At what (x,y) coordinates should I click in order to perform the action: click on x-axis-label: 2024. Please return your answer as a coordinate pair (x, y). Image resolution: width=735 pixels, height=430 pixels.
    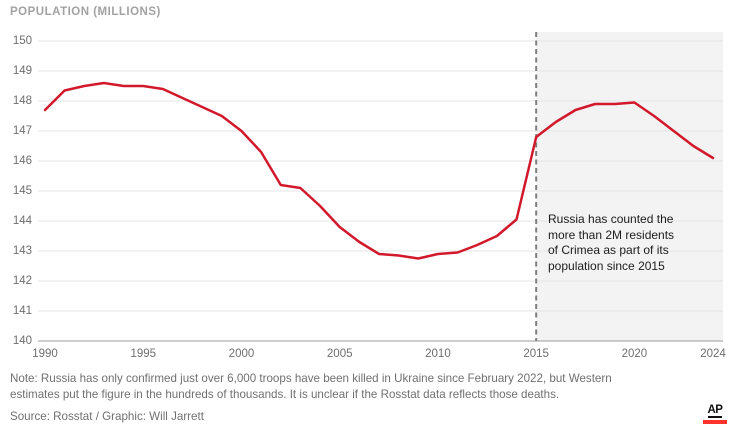
    Looking at the image, I should click on (713, 354).